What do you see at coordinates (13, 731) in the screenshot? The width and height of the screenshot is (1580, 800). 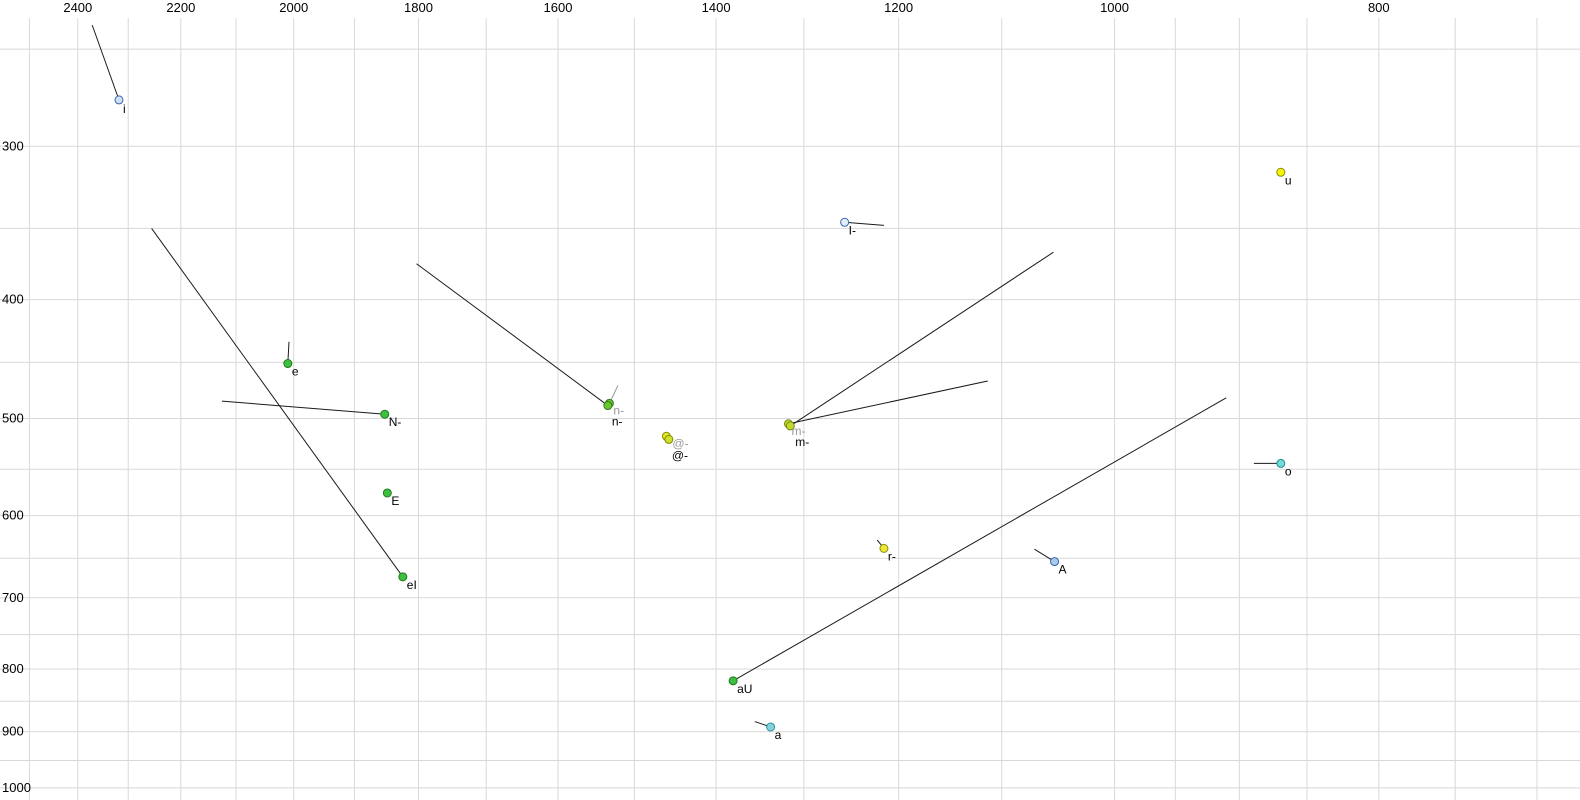 I see `y-tick-label: 900` at bounding box center [13, 731].